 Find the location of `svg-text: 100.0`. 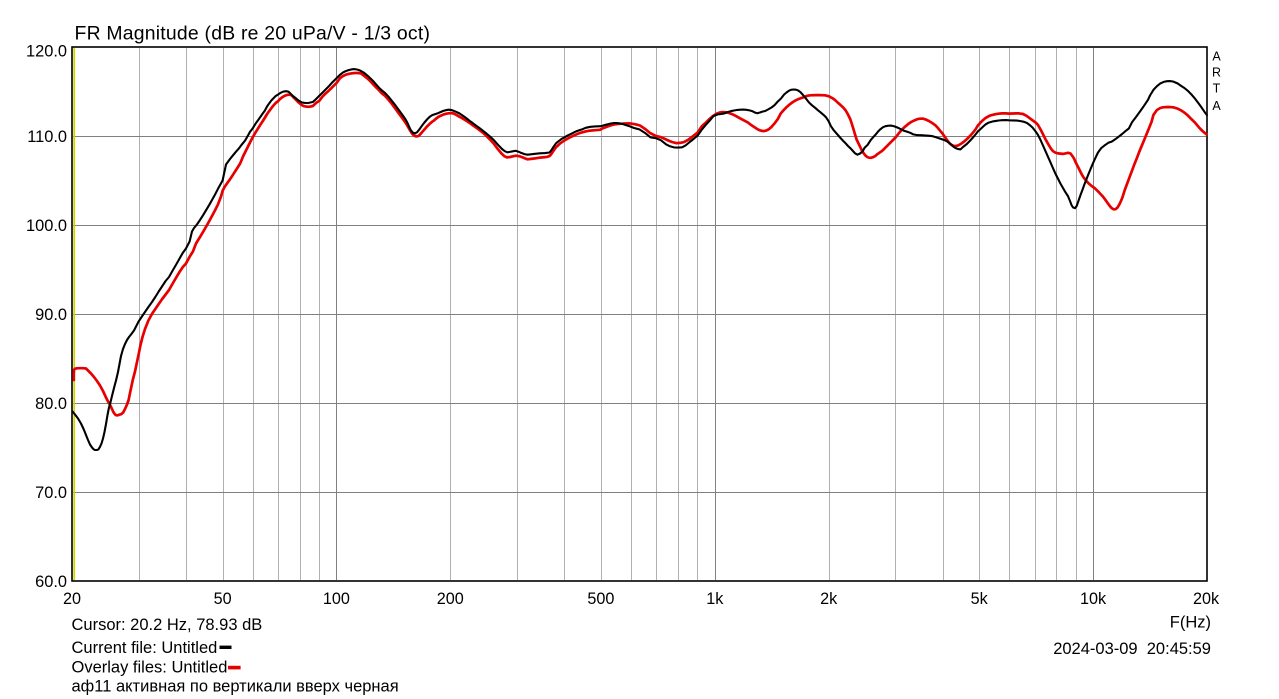

svg-text: 100.0 is located at coordinates (46, 226).